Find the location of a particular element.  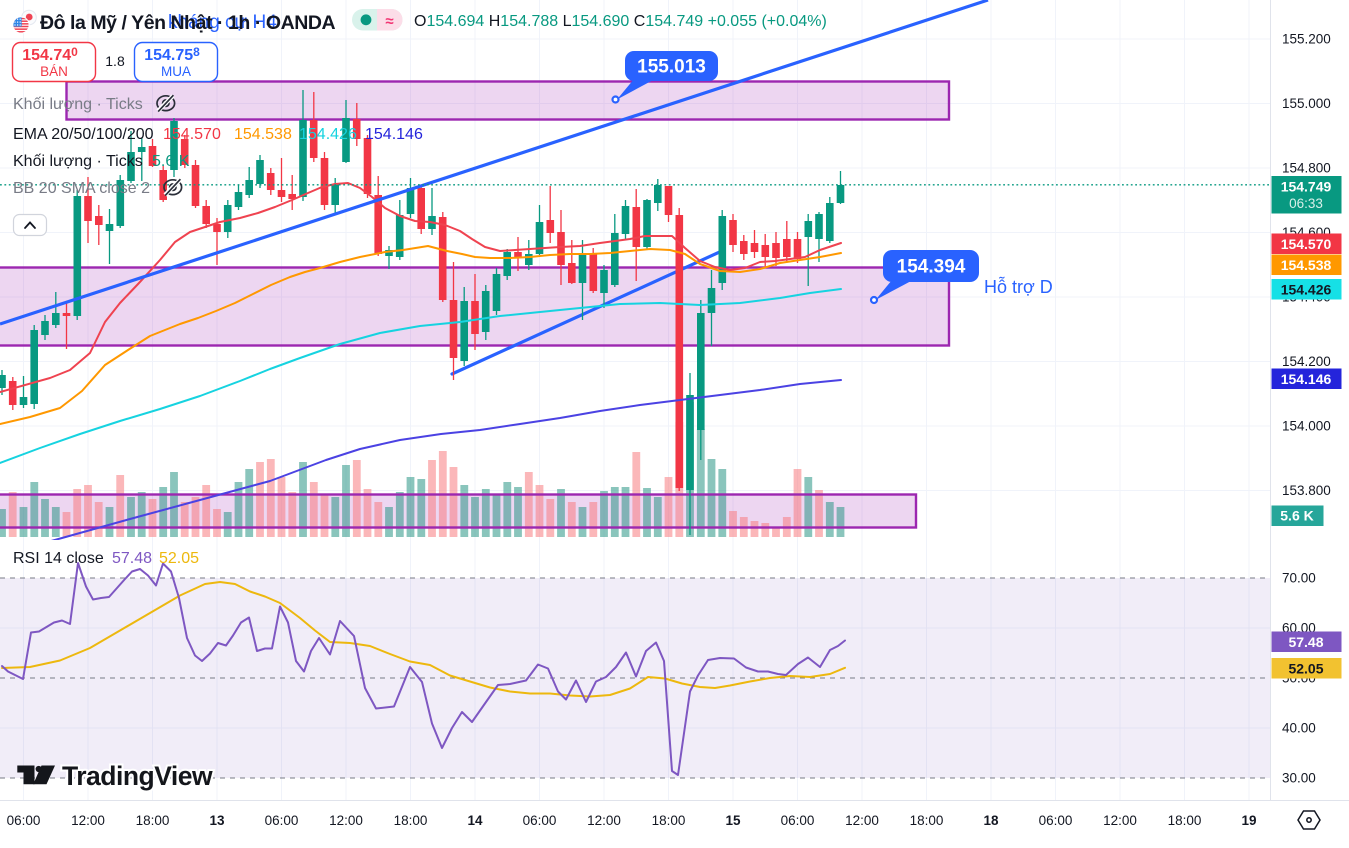

svg-text: TradingView is located at coordinates (137, 776).